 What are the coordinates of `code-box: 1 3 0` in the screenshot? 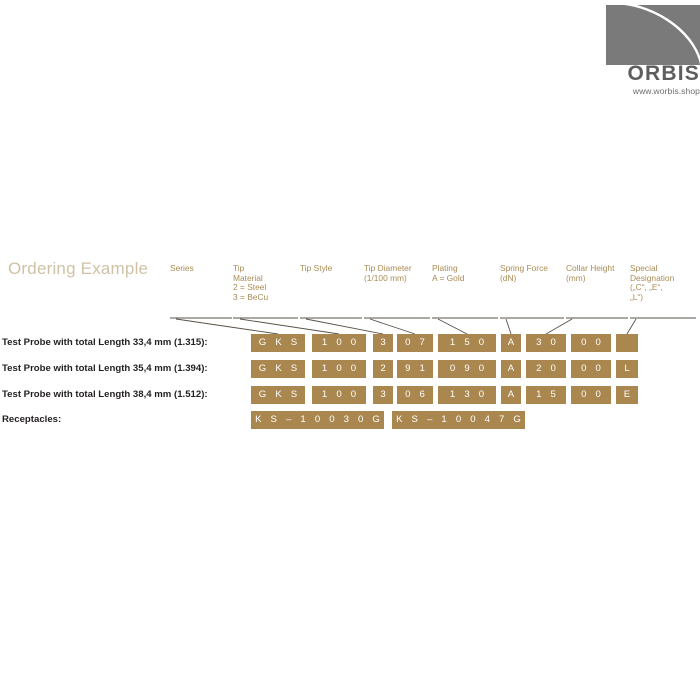 It's located at (467, 395).